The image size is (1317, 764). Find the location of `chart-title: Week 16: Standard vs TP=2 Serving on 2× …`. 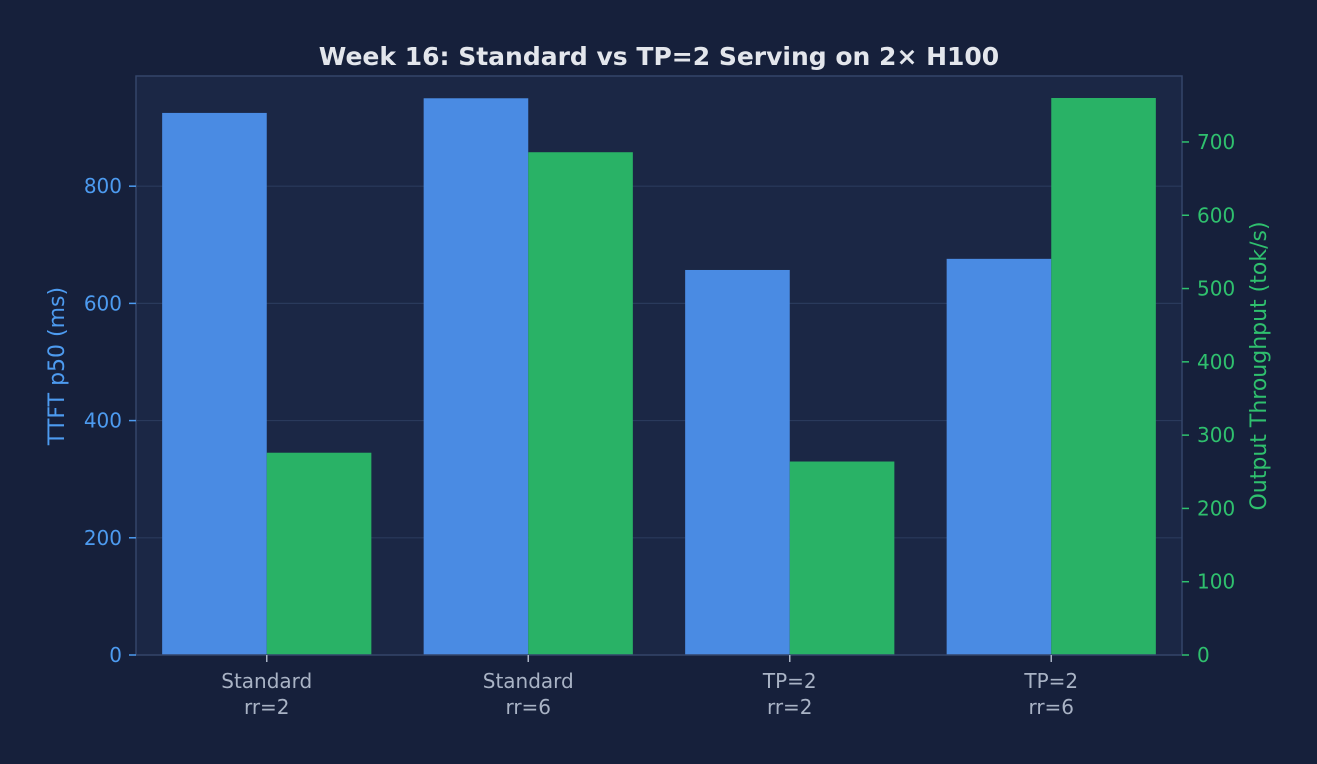

chart-title: Week 16: Standard vs TP=2 Serving on 2× … is located at coordinates (659, 56).